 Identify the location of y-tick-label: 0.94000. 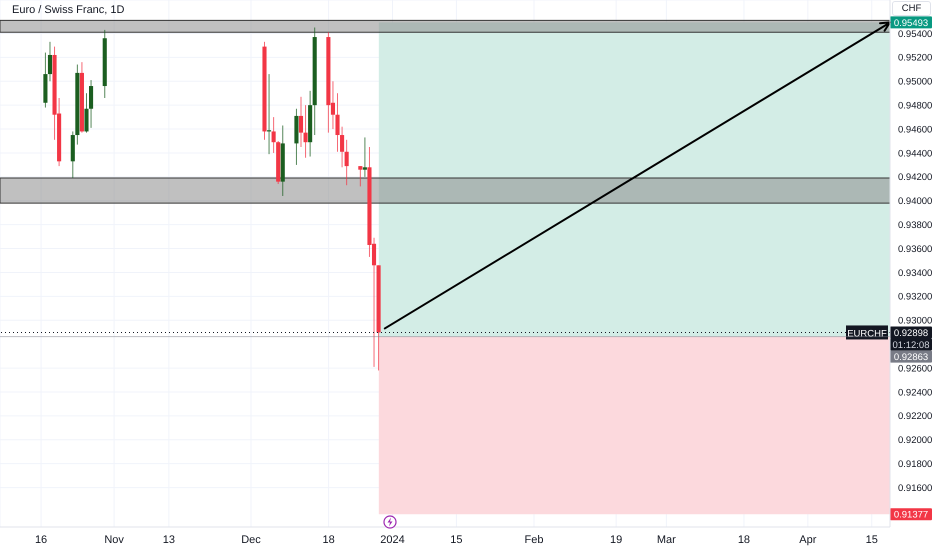
(915, 202).